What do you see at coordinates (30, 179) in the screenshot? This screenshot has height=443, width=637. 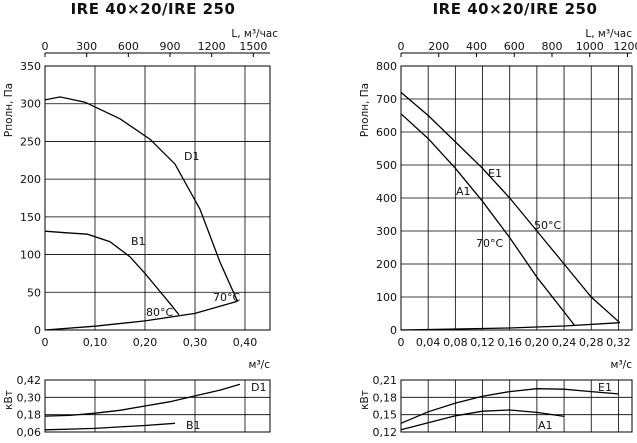 I see `left-y-tick-label: 200` at bounding box center [30, 179].